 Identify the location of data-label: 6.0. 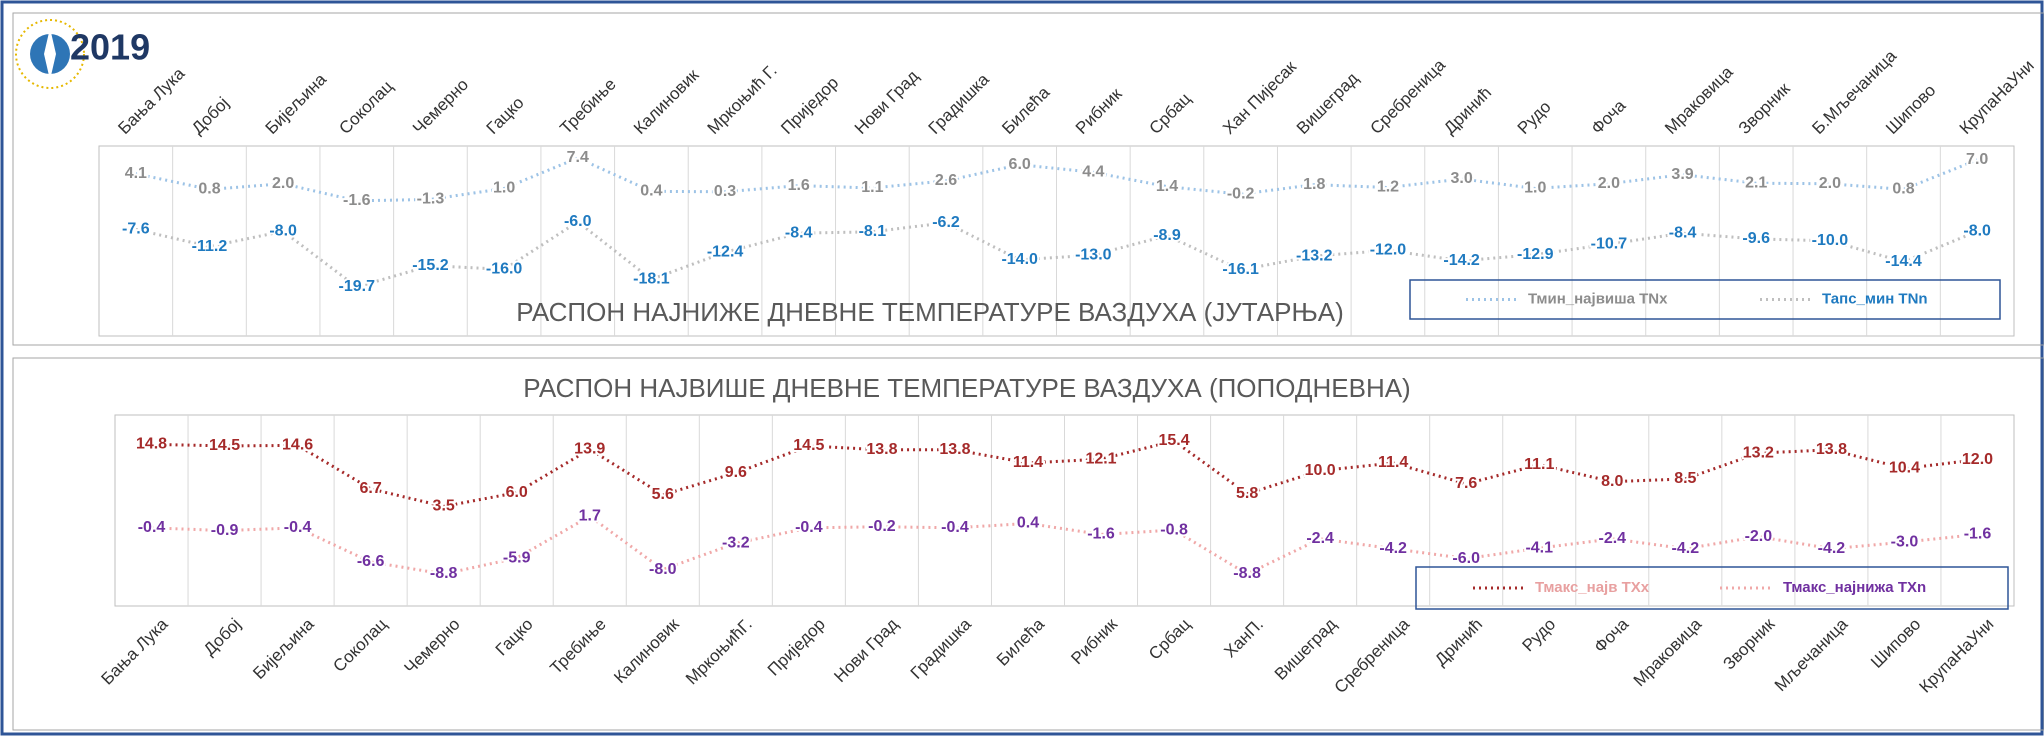
(1020, 164).